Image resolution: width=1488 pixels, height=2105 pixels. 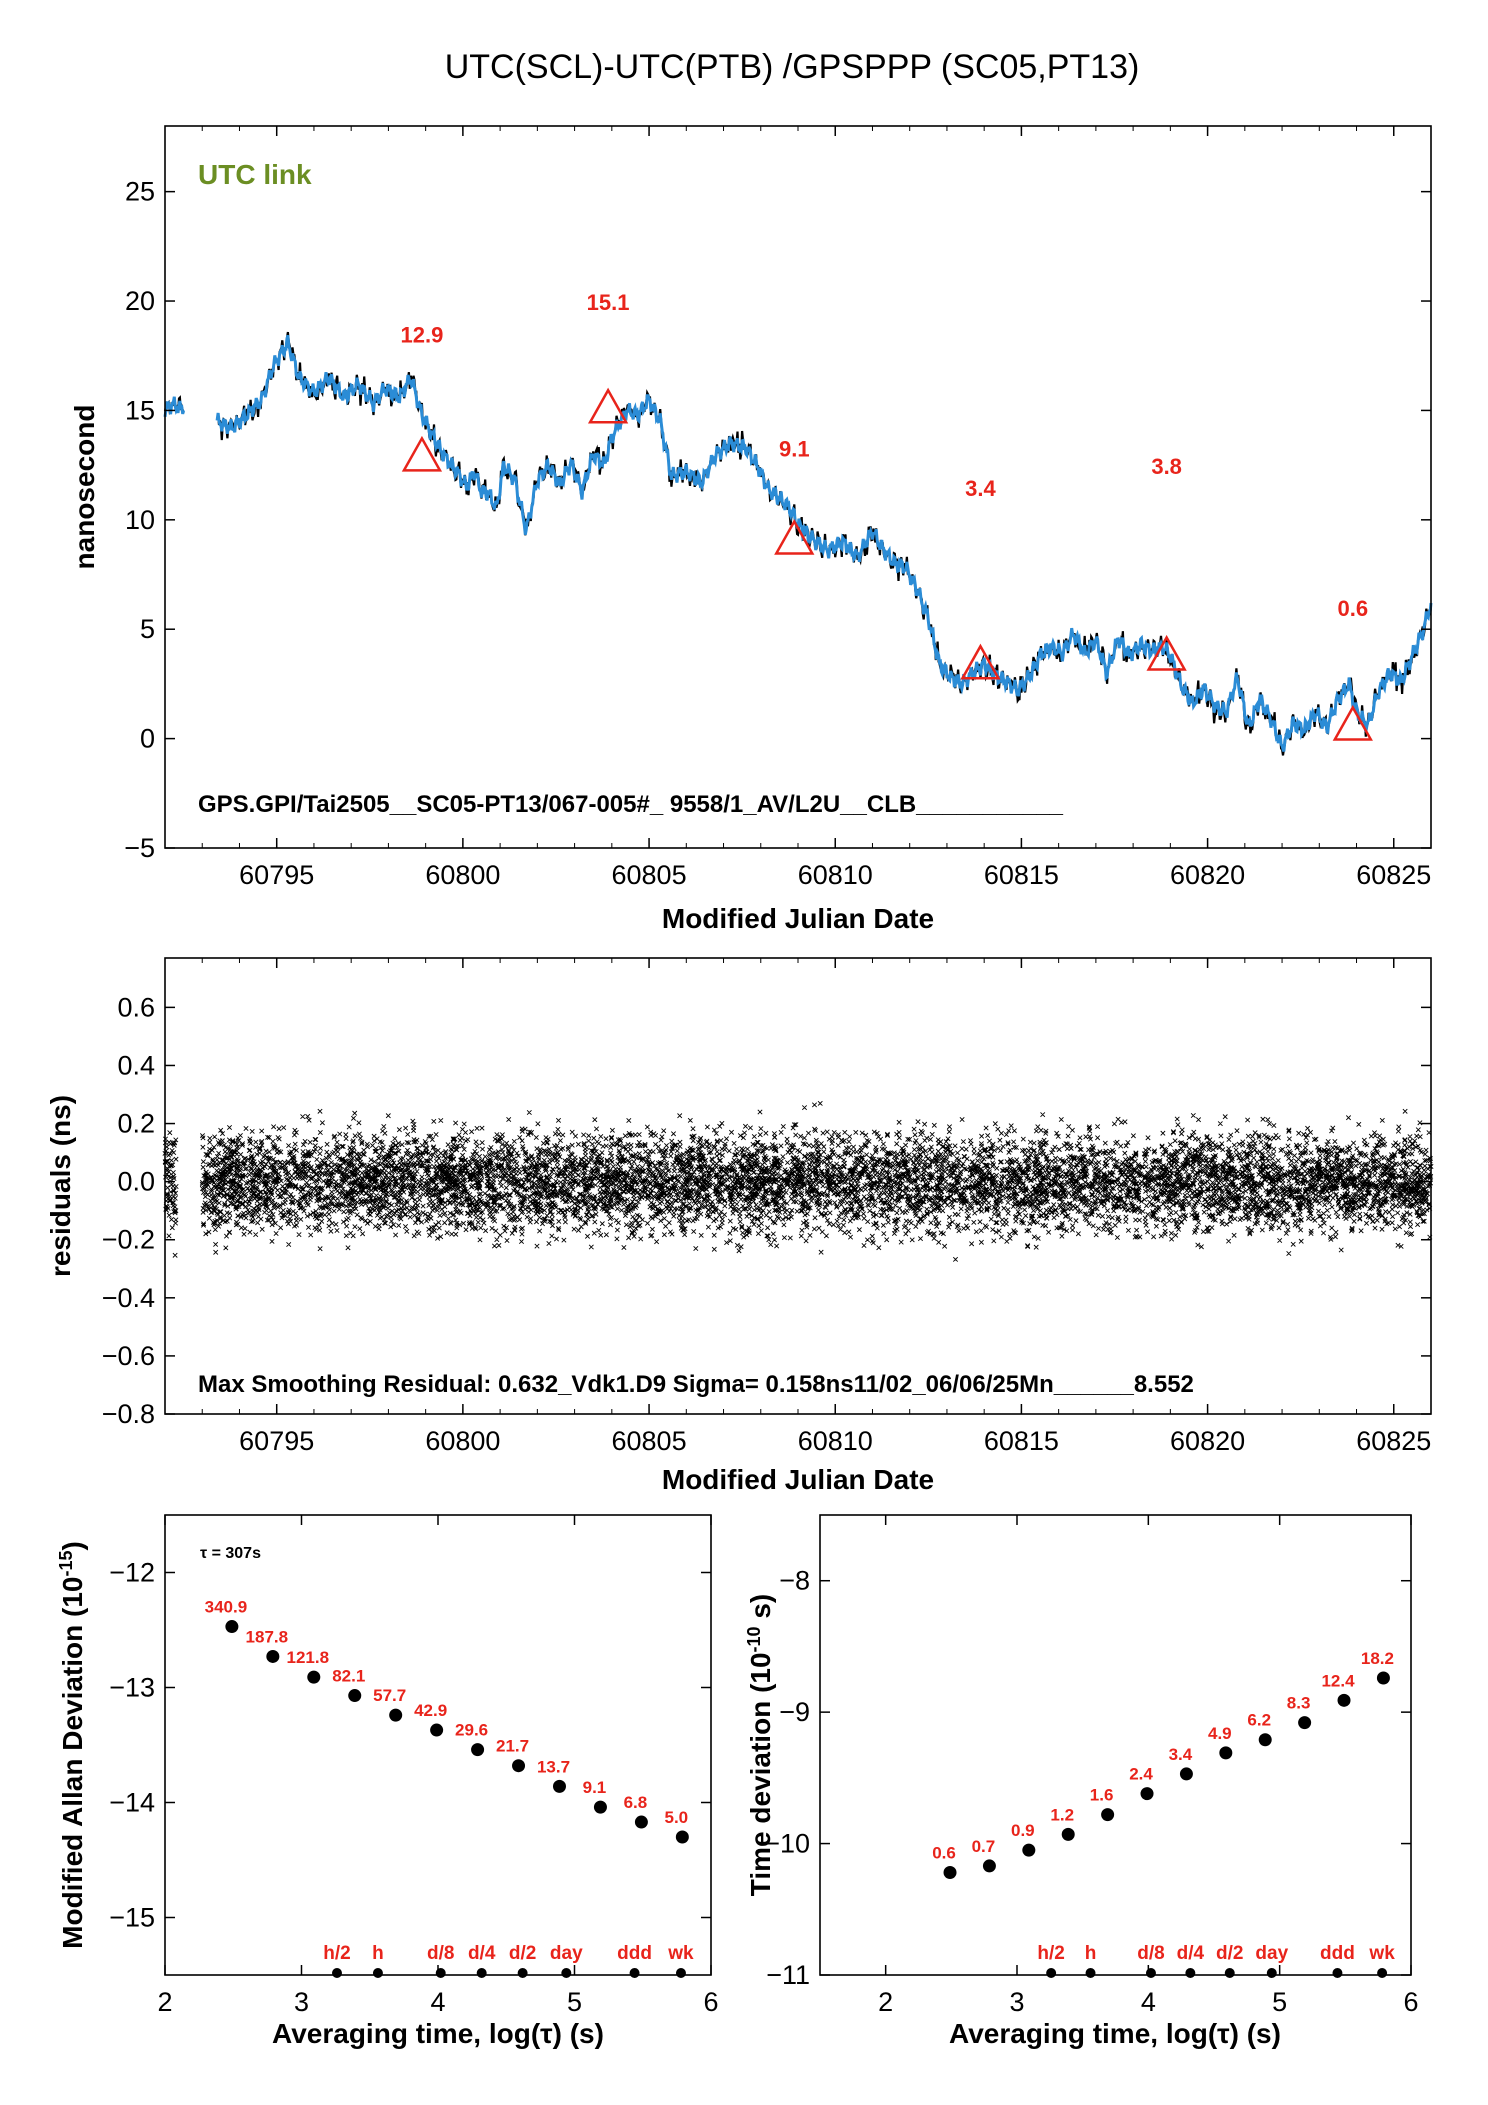 What do you see at coordinates (140, 410) in the screenshot?
I see `ts-ytick-label: 15` at bounding box center [140, 410].